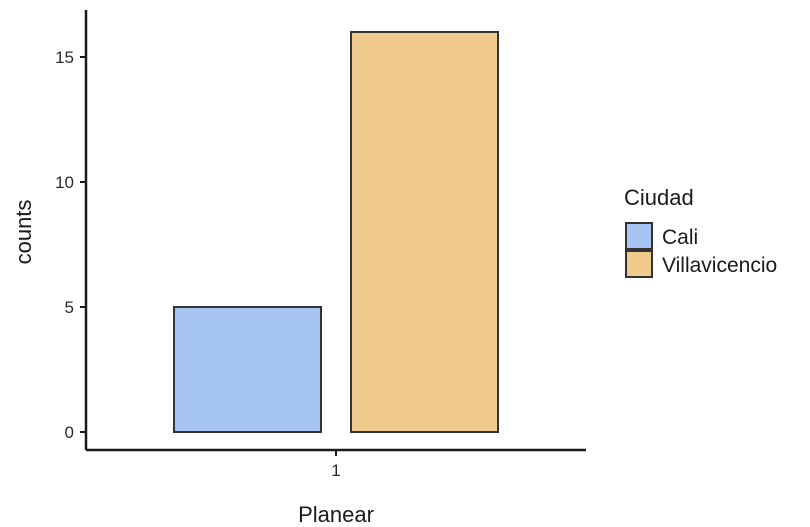 The image size is (810, 527). What do you see at coordinates (659, 197) in the screenshot?
I see `legend-title: Ciudad` at bounding box center [659, 197].